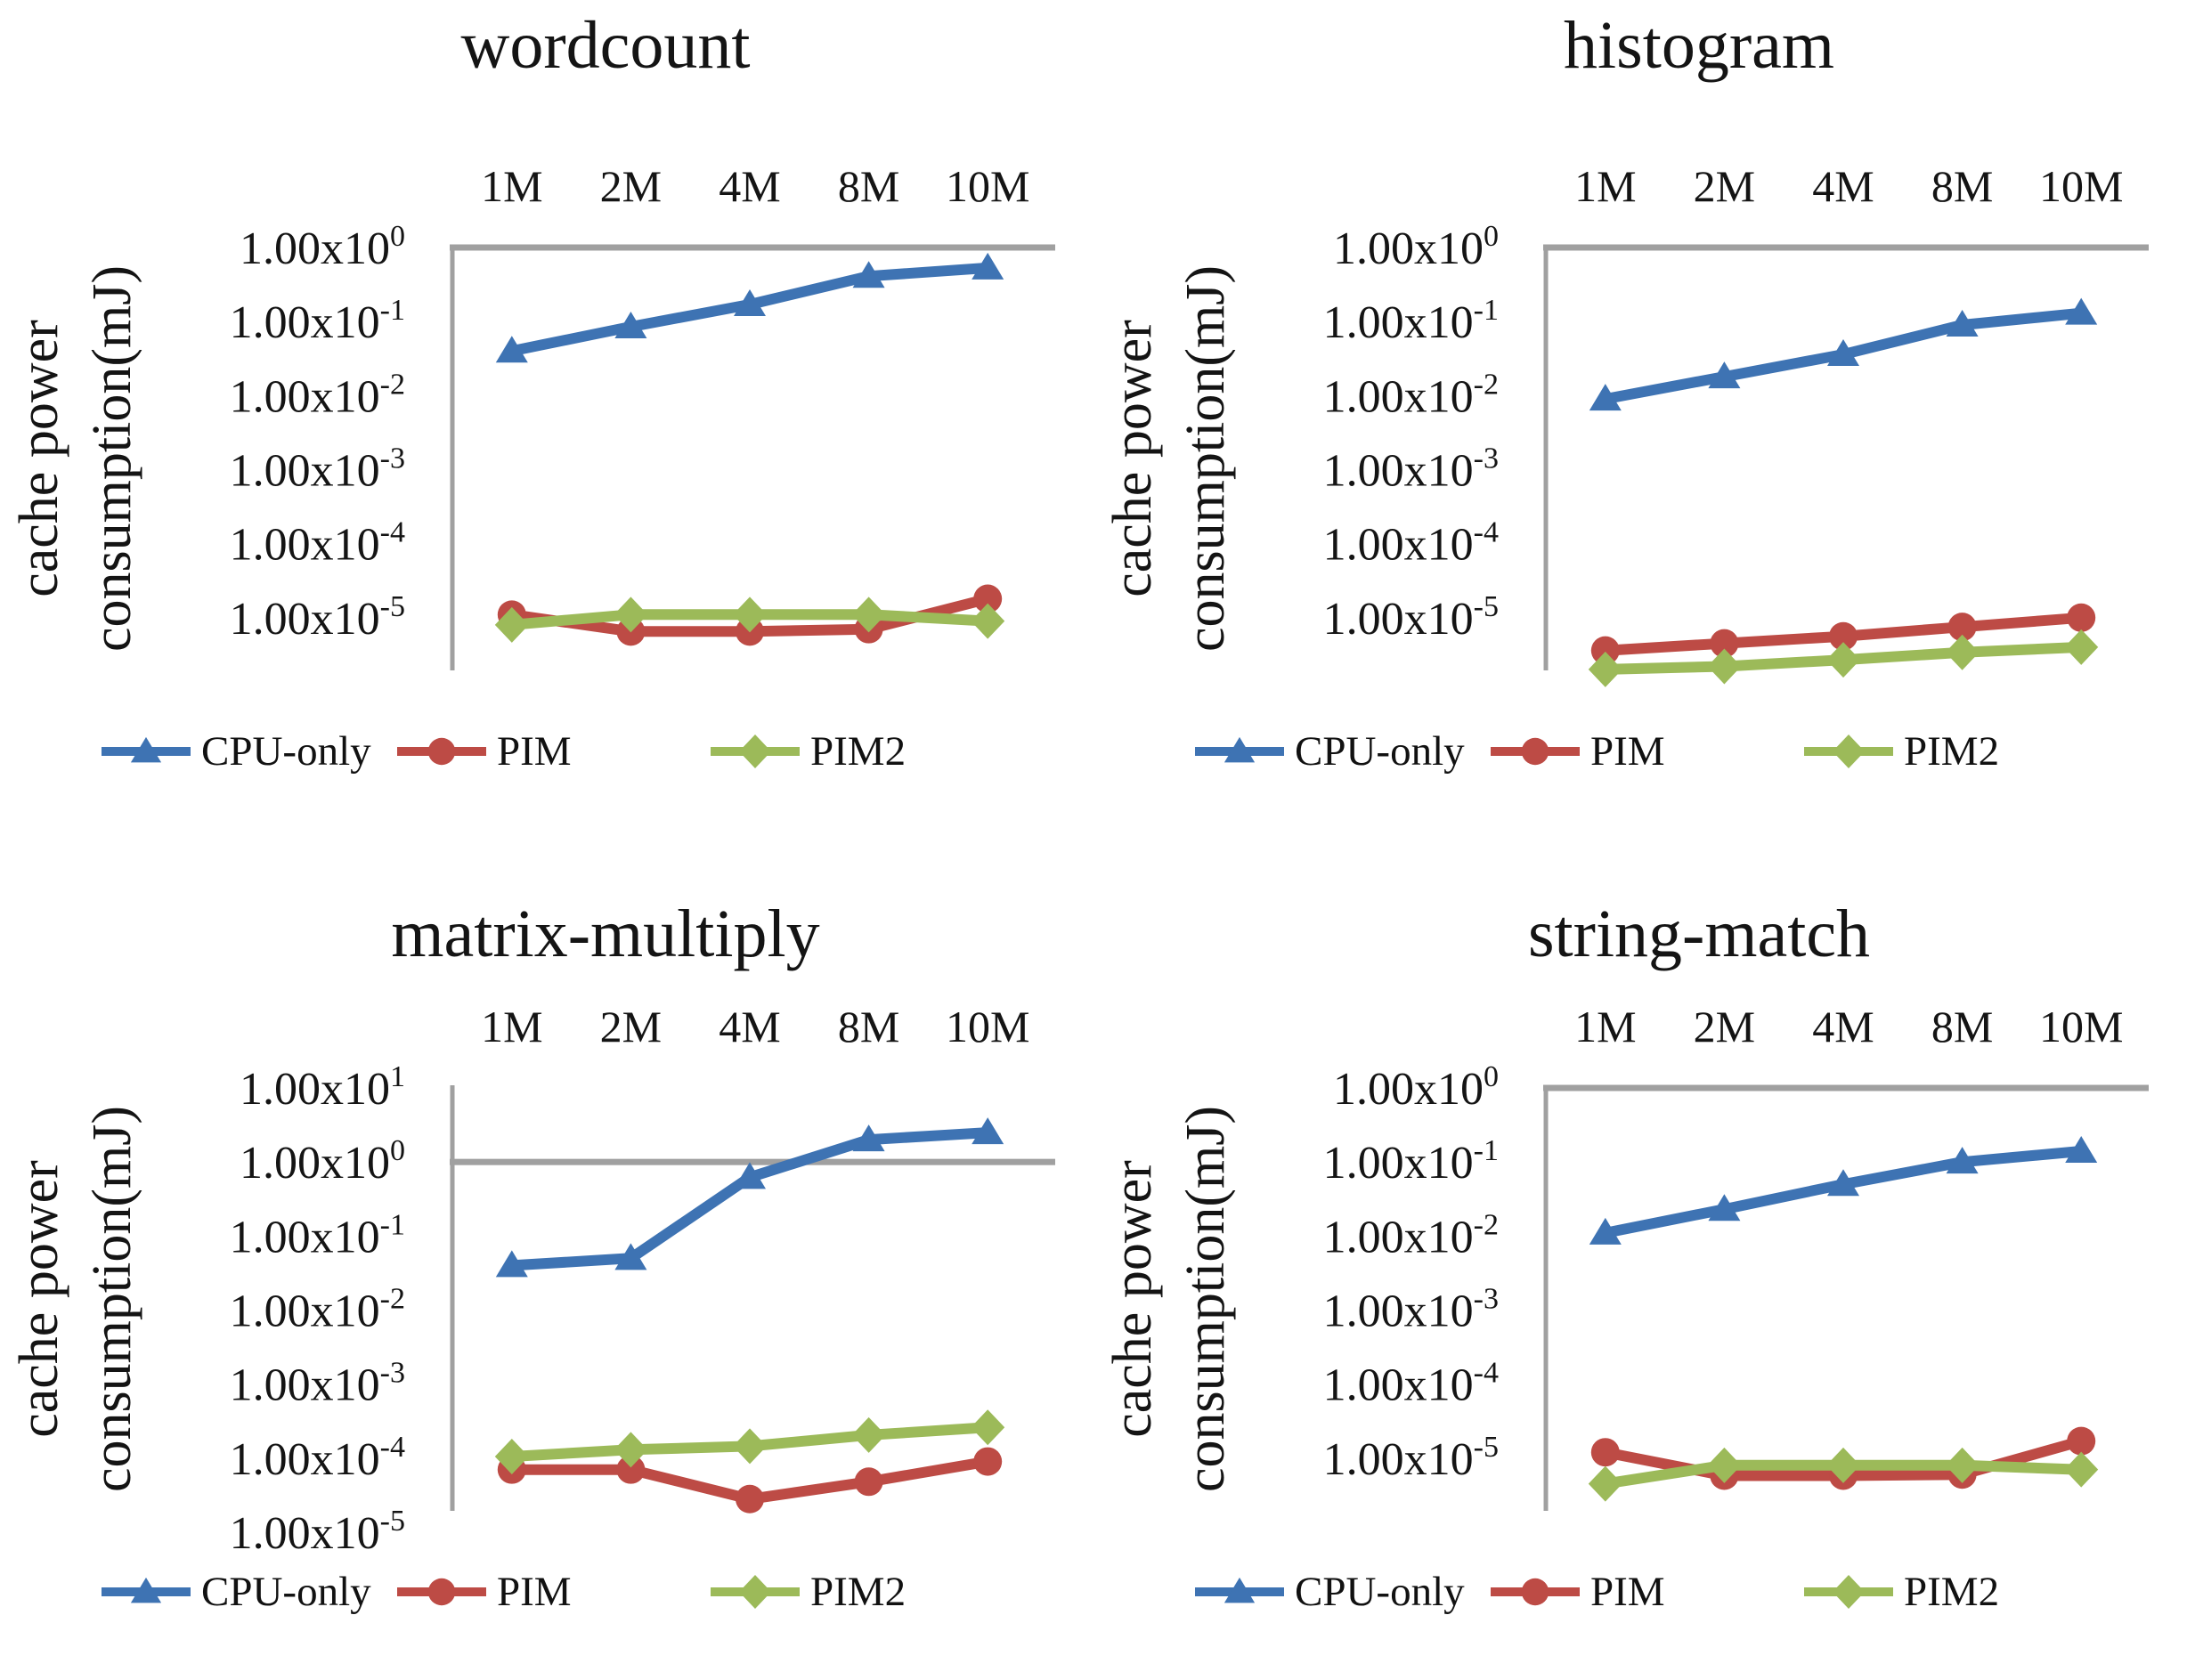 The height and width of the screenshot is (1680, 2187). Describe the element at coordinates (605, 45) in the screenshot. I see `chart-title: wordcount` at that location.